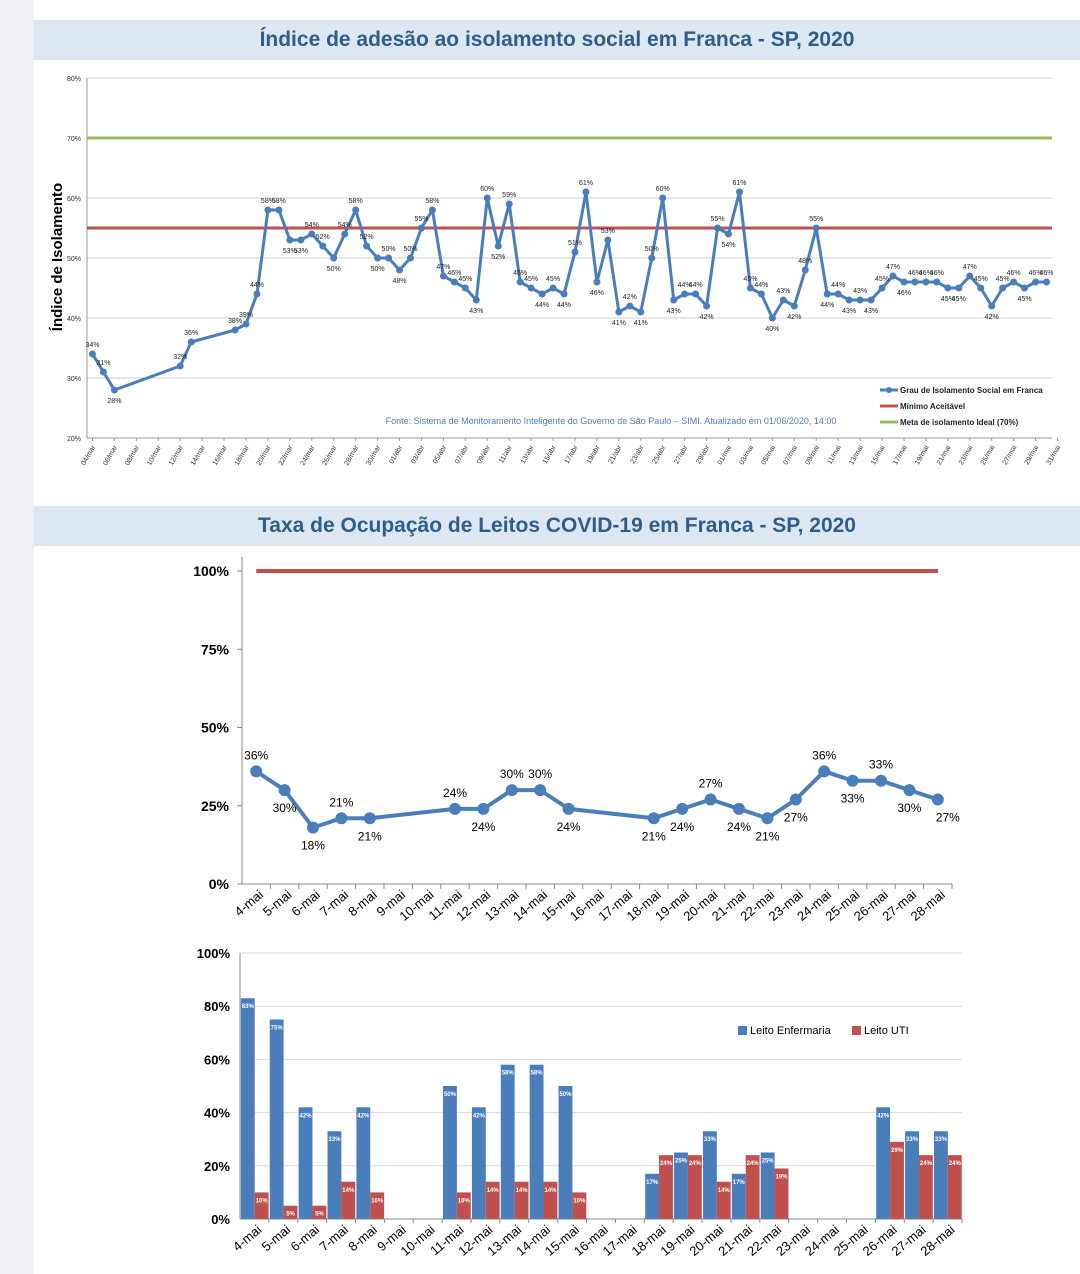 This screenshot has width=1080, height=1274. I want to click on ward-bar-label: 83%, so click(248, 1007).